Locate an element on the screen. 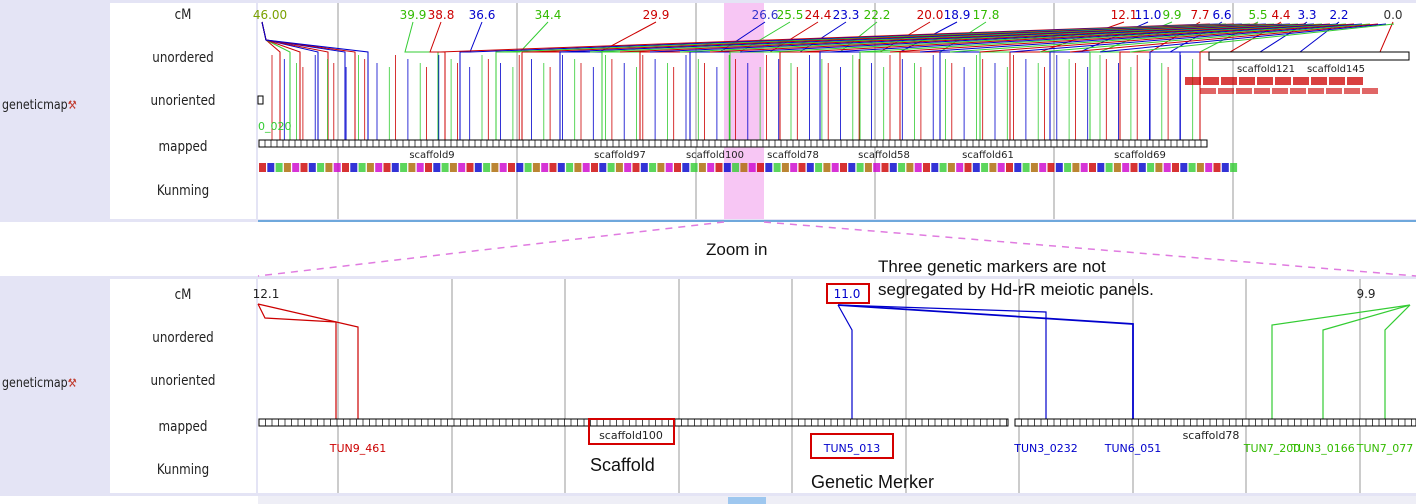 The image size is (1416, 504). horizontal-scrollbar is located at coordinates (837, 500).